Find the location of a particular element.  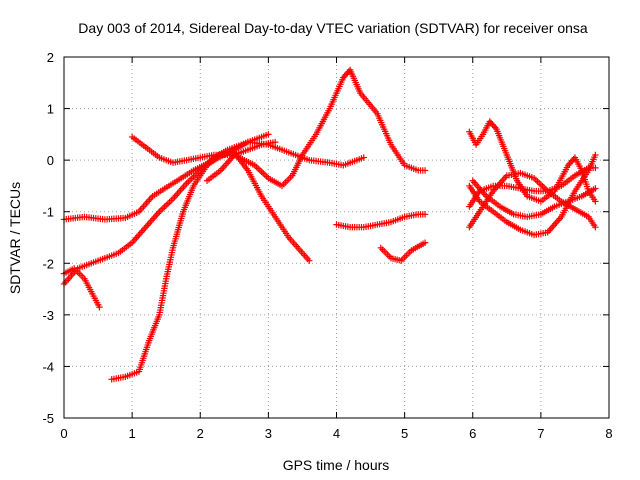

y-tick-label: -5 is located at coordinates (48, 418).